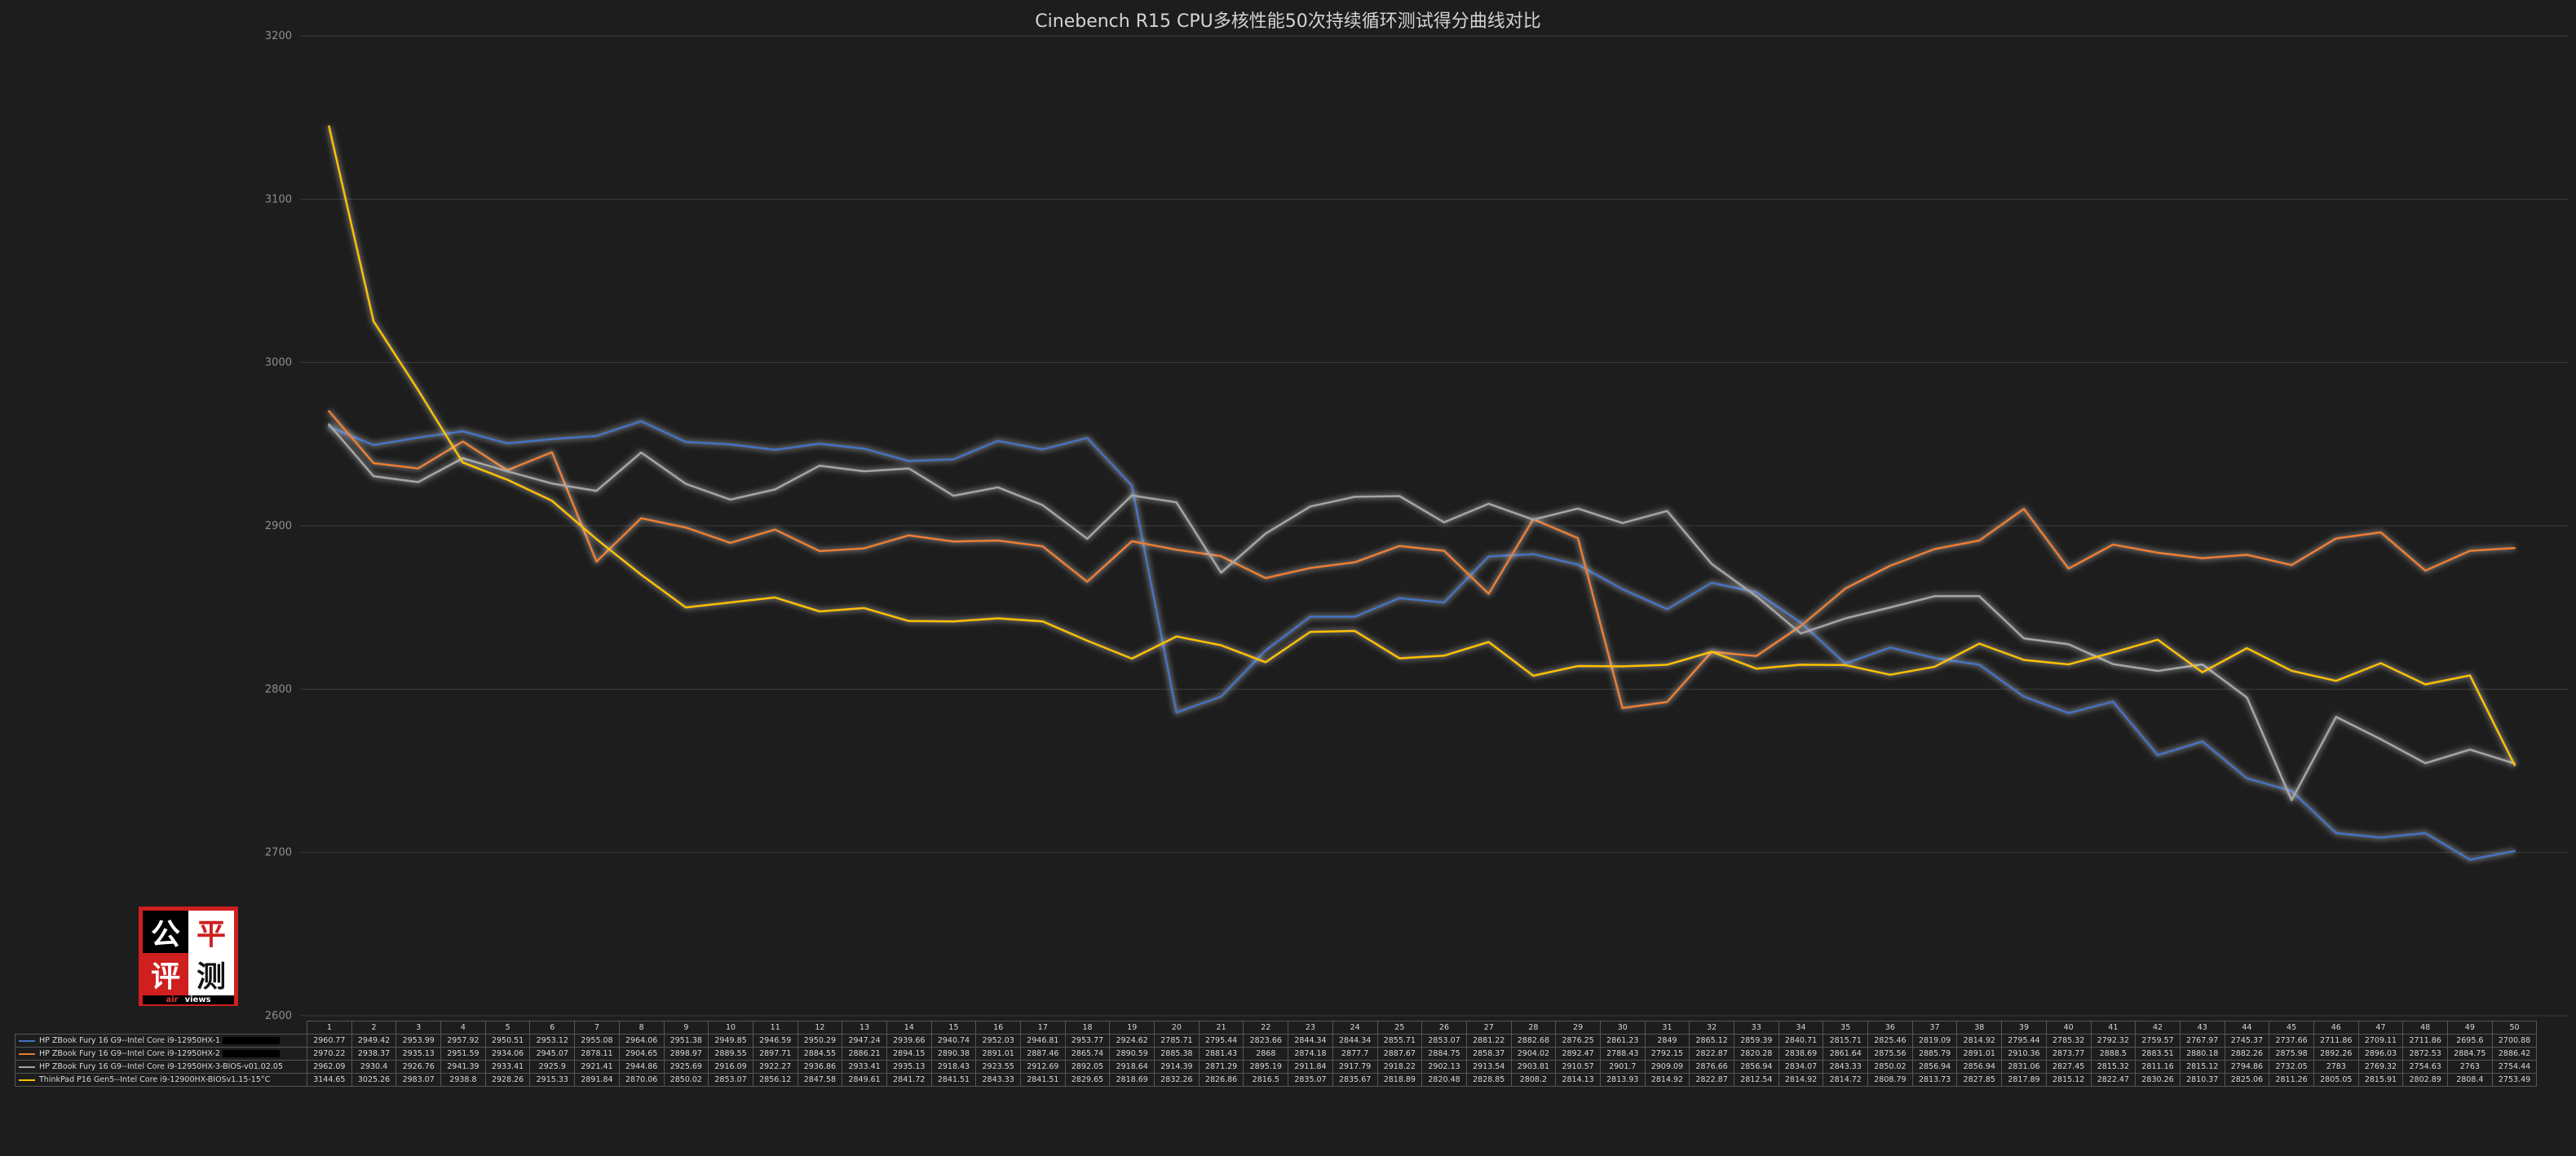  I want to click on value-cell: 2950.29, so click(820, 1041).